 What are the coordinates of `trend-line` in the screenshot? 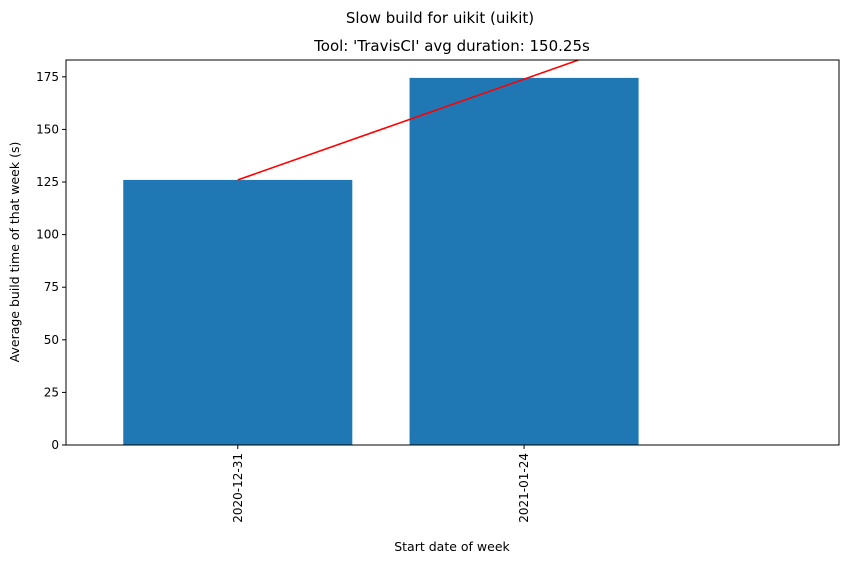 It's located at (408, 120).